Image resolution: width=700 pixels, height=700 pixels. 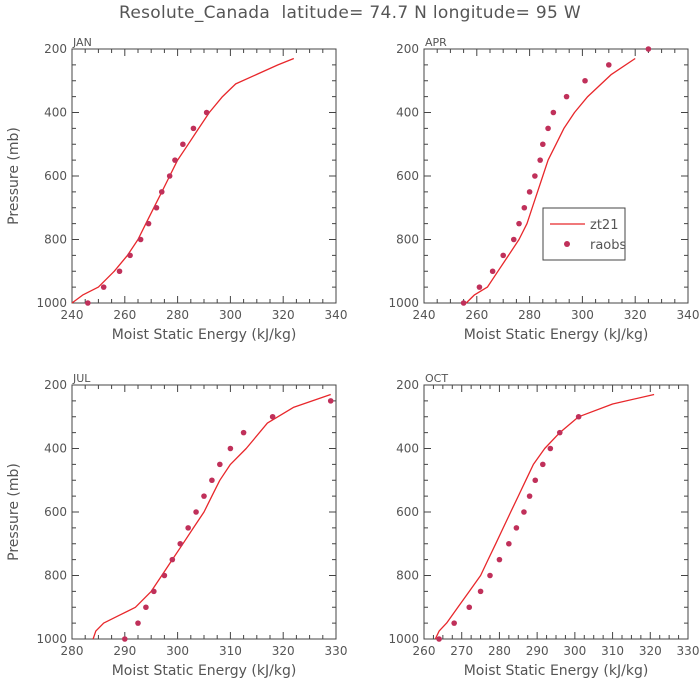 I want to click on y-axis-label: Pressure (mb), so click(x=14, y=512).